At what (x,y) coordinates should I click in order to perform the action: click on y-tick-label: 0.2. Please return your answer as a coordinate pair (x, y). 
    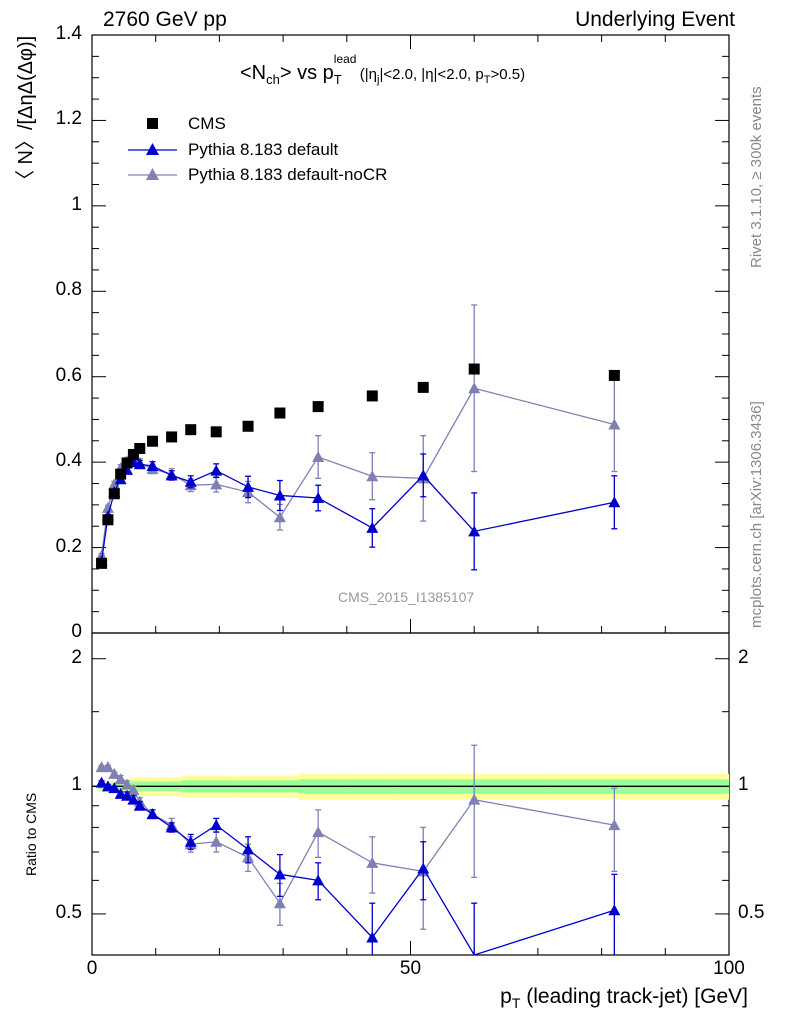
    Looking at the image, I should click on (68, 546).